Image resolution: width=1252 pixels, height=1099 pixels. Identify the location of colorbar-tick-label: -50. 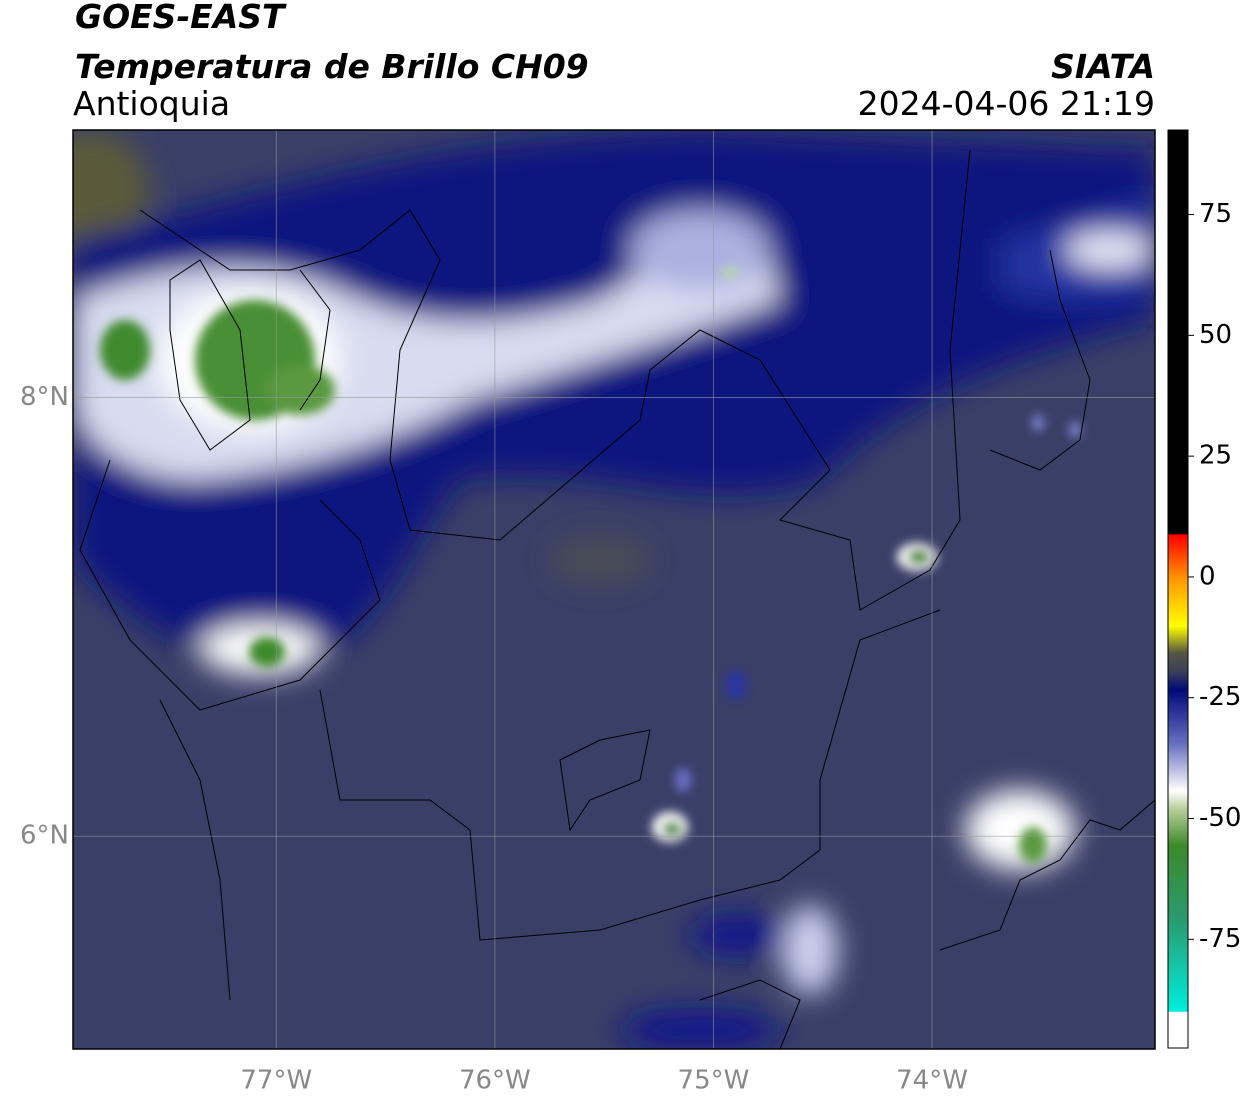
(1220, 818).